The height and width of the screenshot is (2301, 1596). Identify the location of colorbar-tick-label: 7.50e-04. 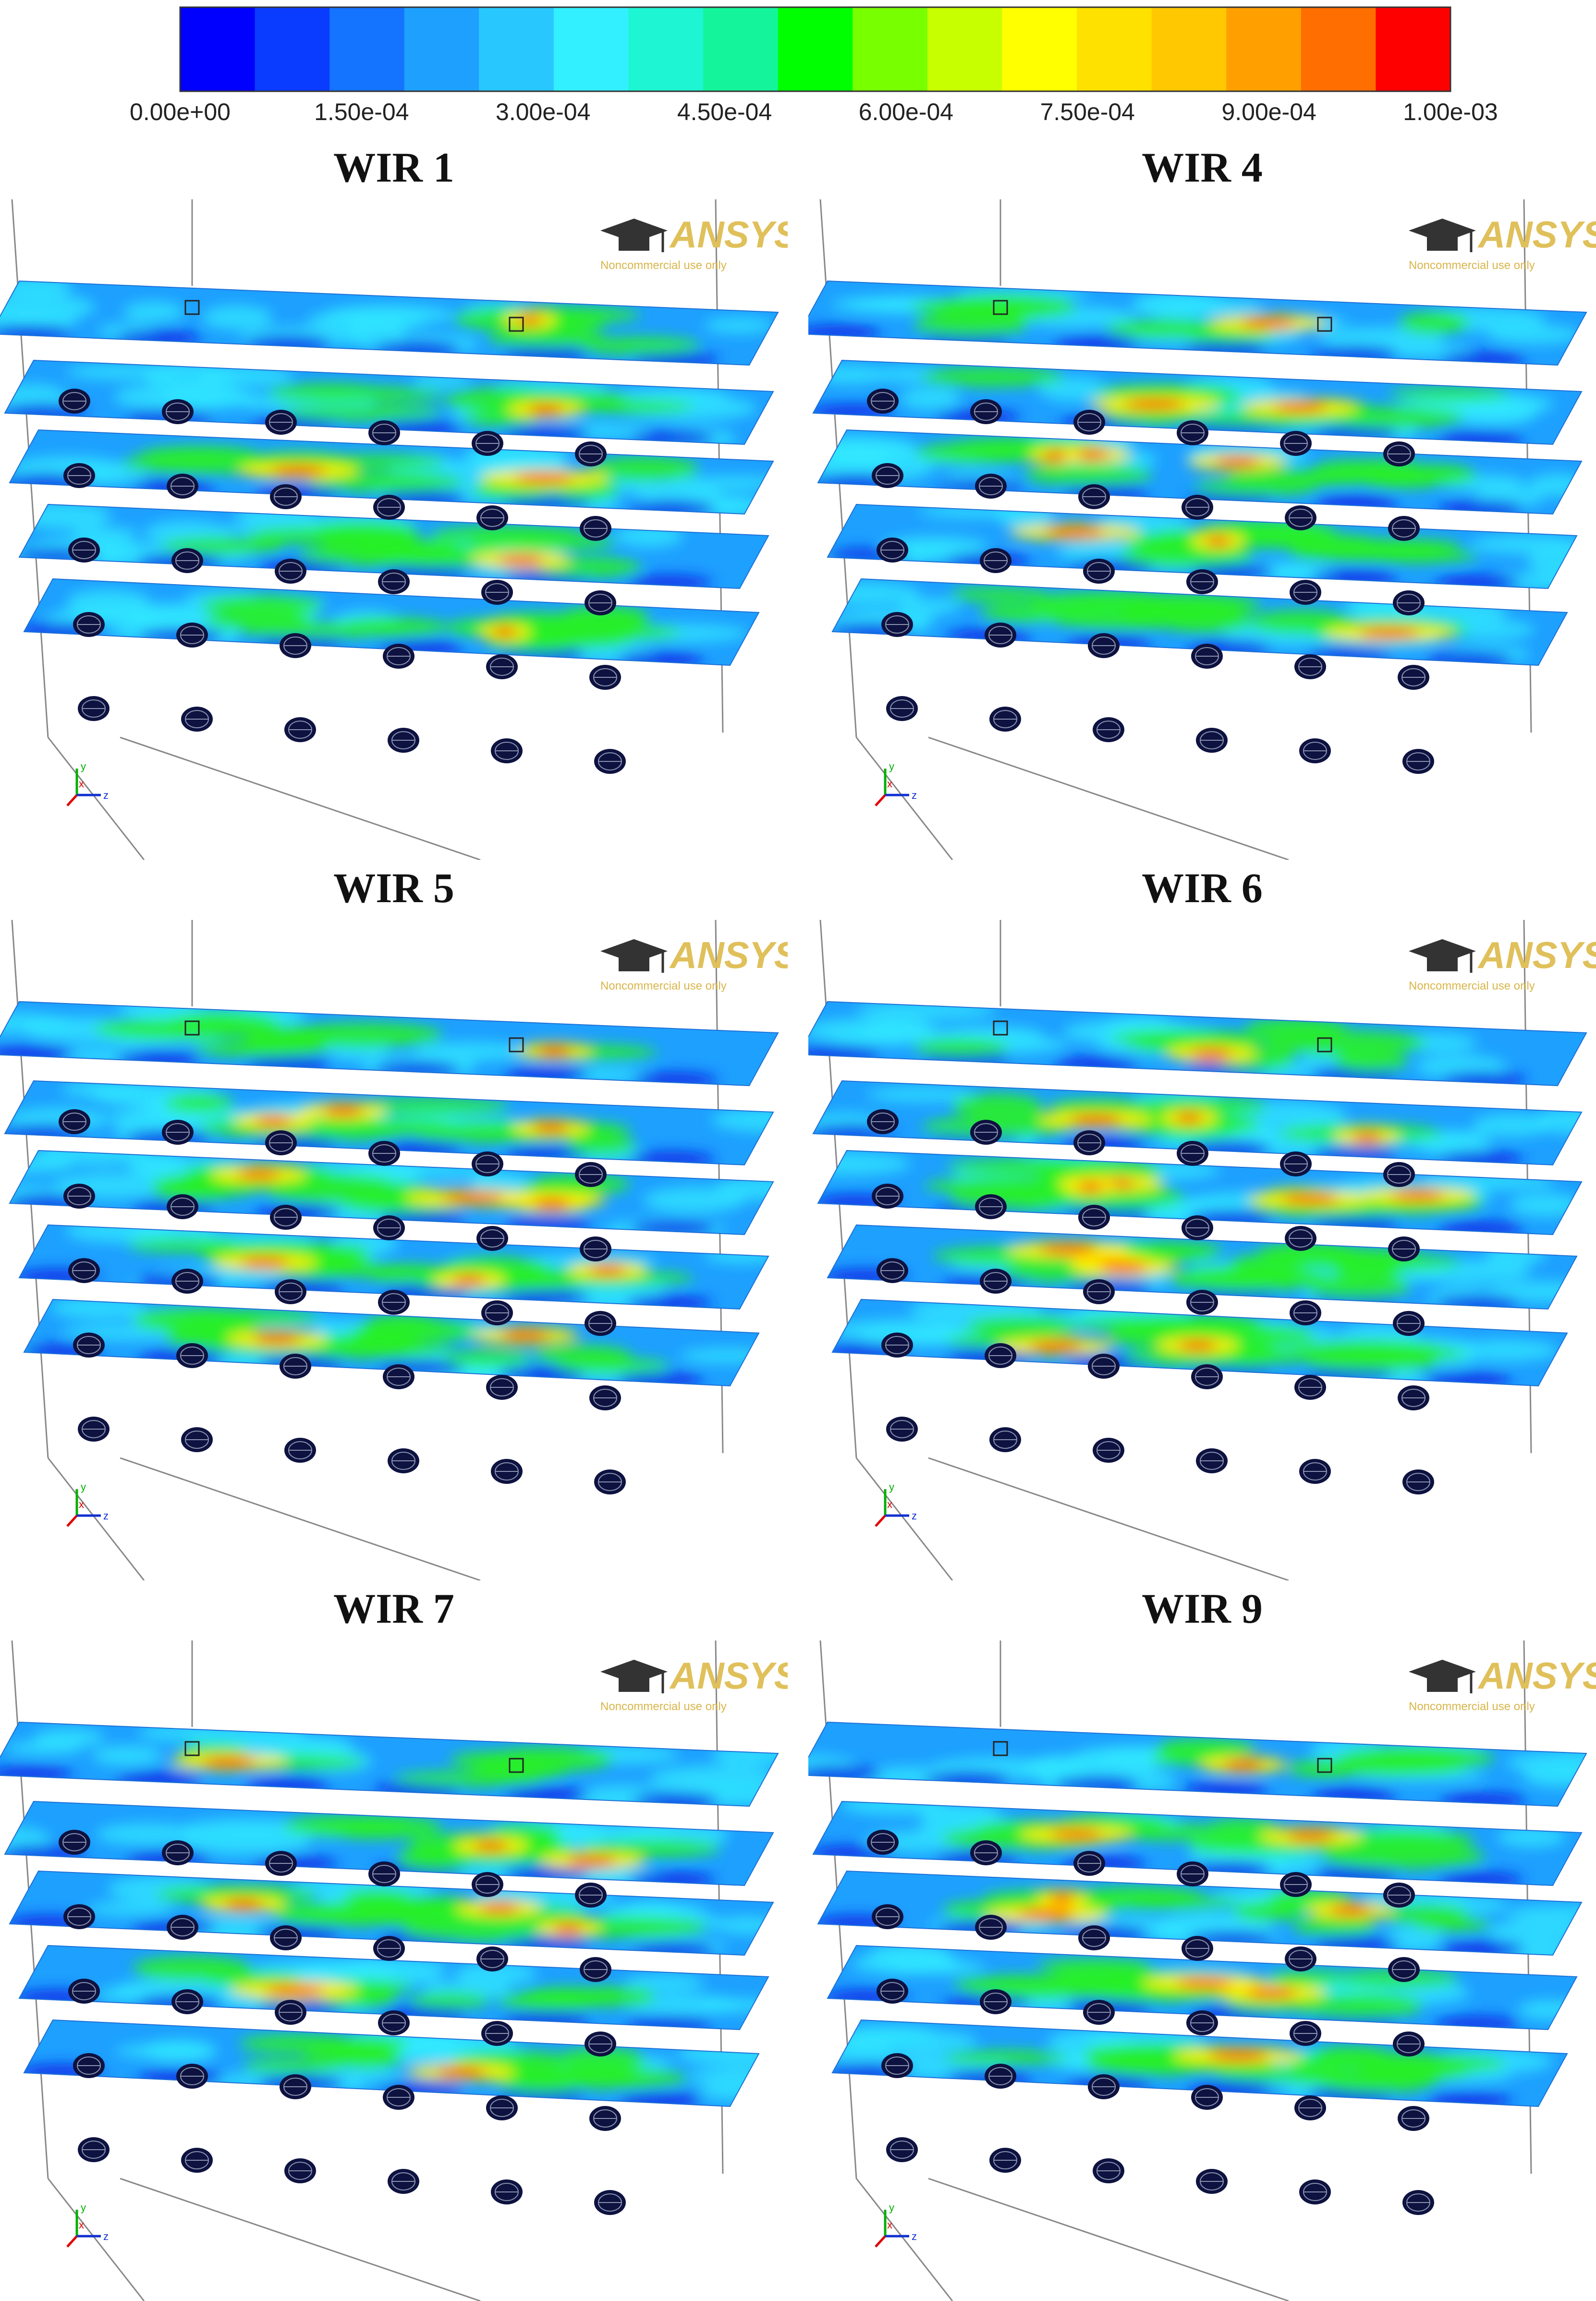
(1088, 111).